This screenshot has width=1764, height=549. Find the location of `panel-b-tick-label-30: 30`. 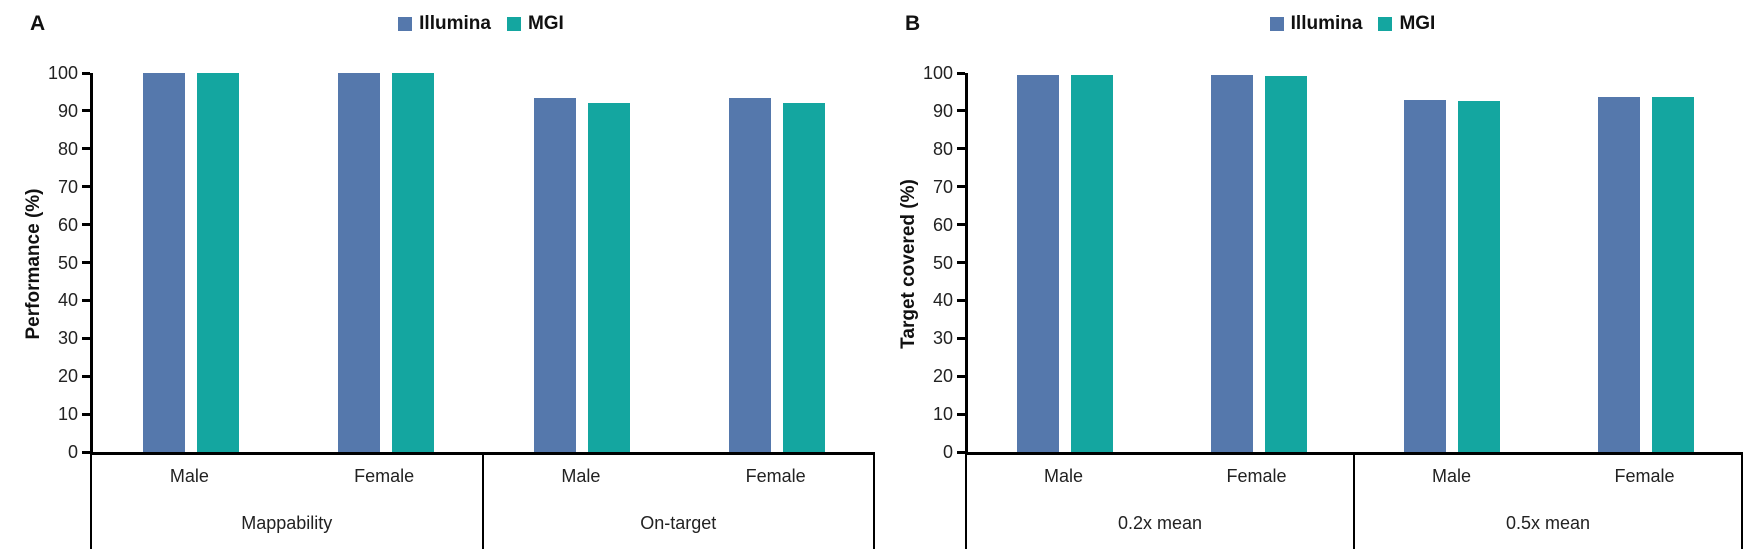

panel-b-tick-label-30: 30 is located at coordinates (942, 338).